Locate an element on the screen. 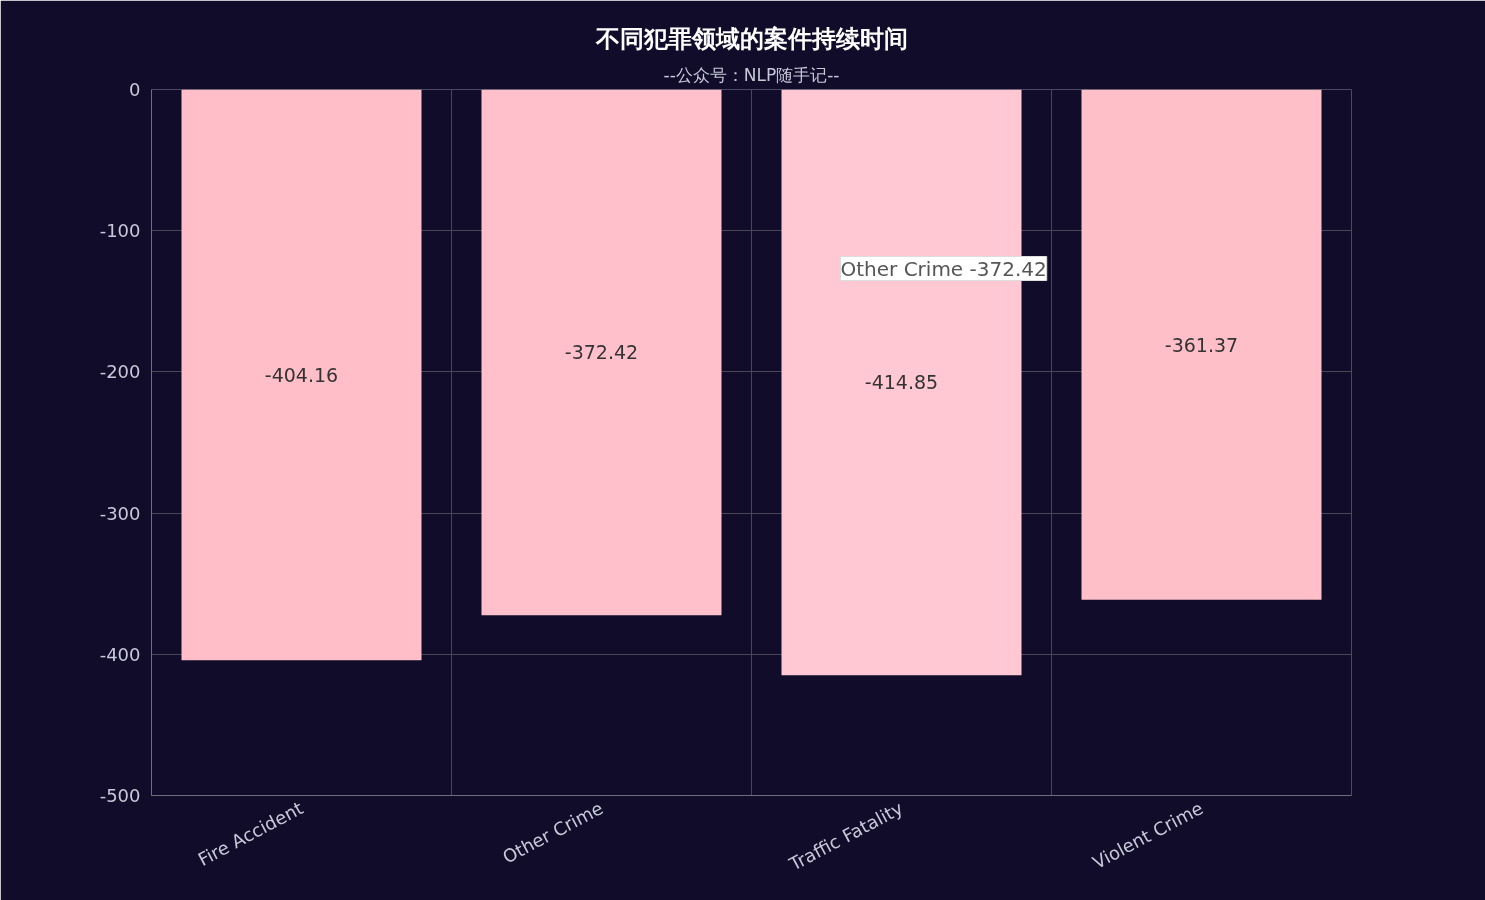 This screenshot has height=900, width=1485. chart-title: 不同犯罪领域的案件持续时间 is located at coordinates (751, 38).